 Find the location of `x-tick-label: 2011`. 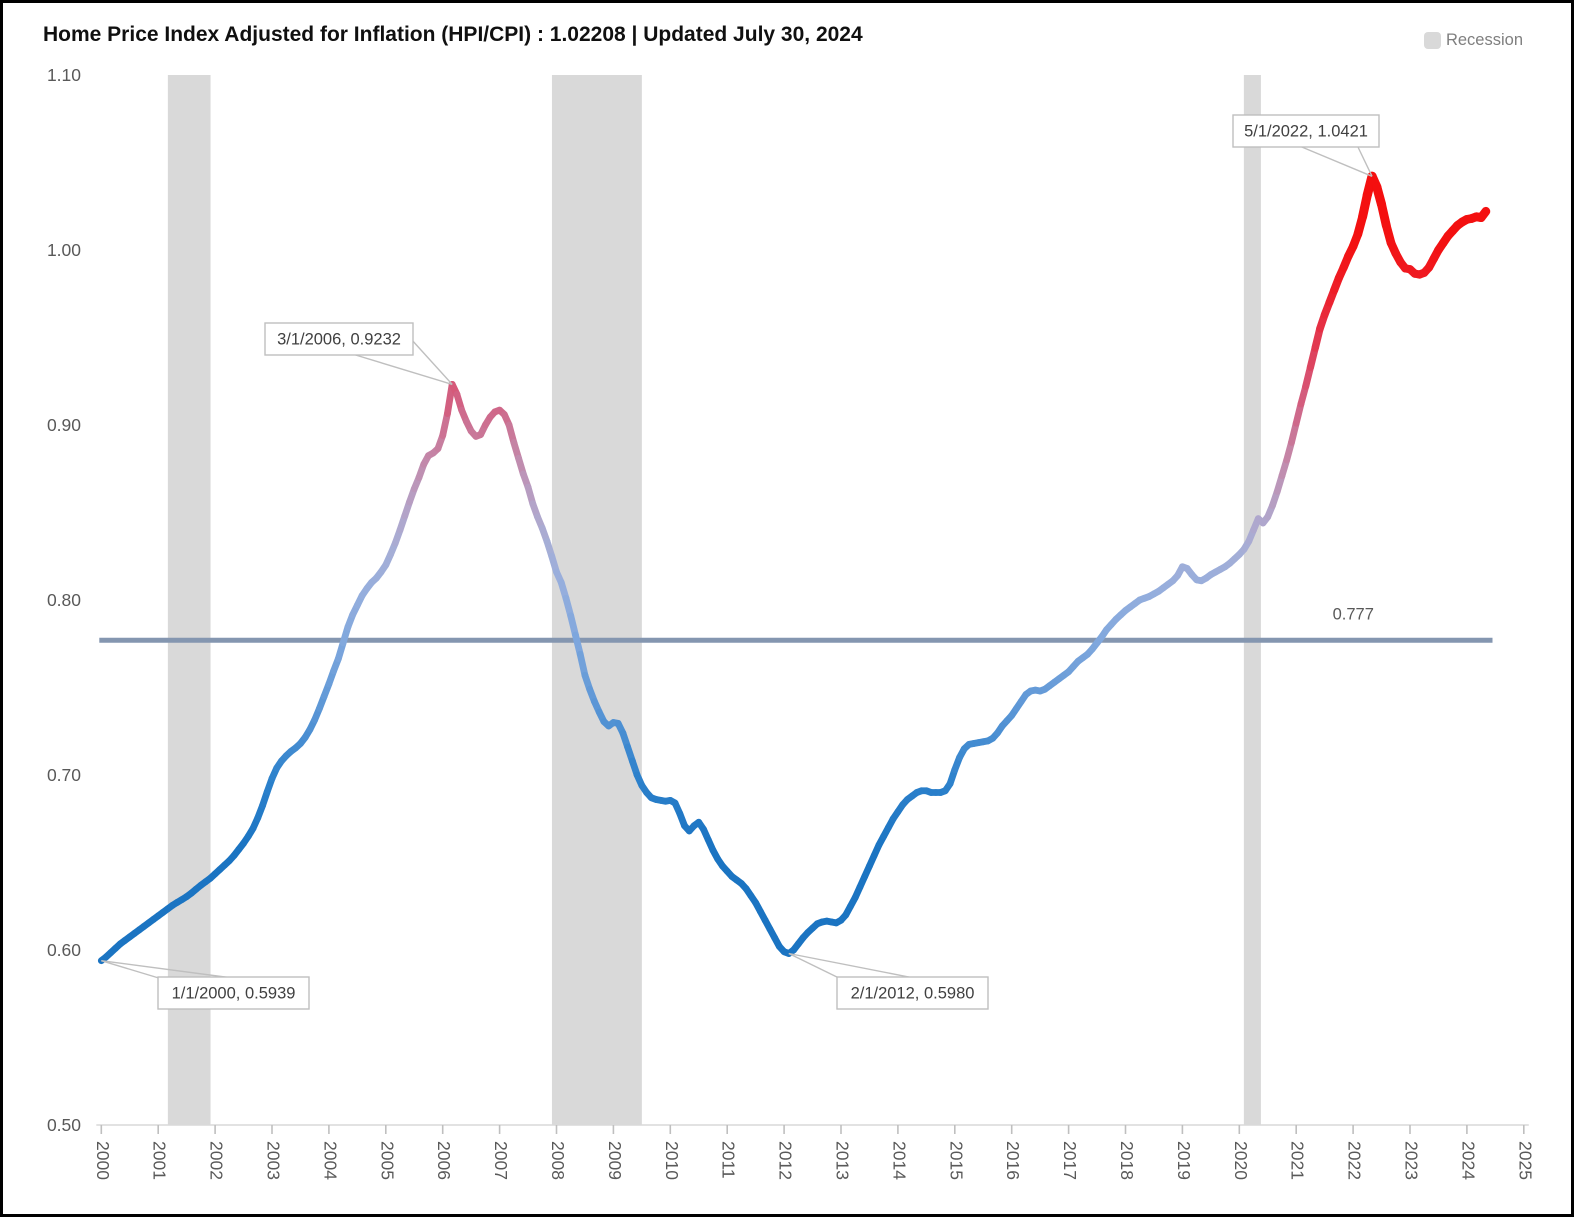

x-tick-label: 2011 is located at coordinates (729, 1160).